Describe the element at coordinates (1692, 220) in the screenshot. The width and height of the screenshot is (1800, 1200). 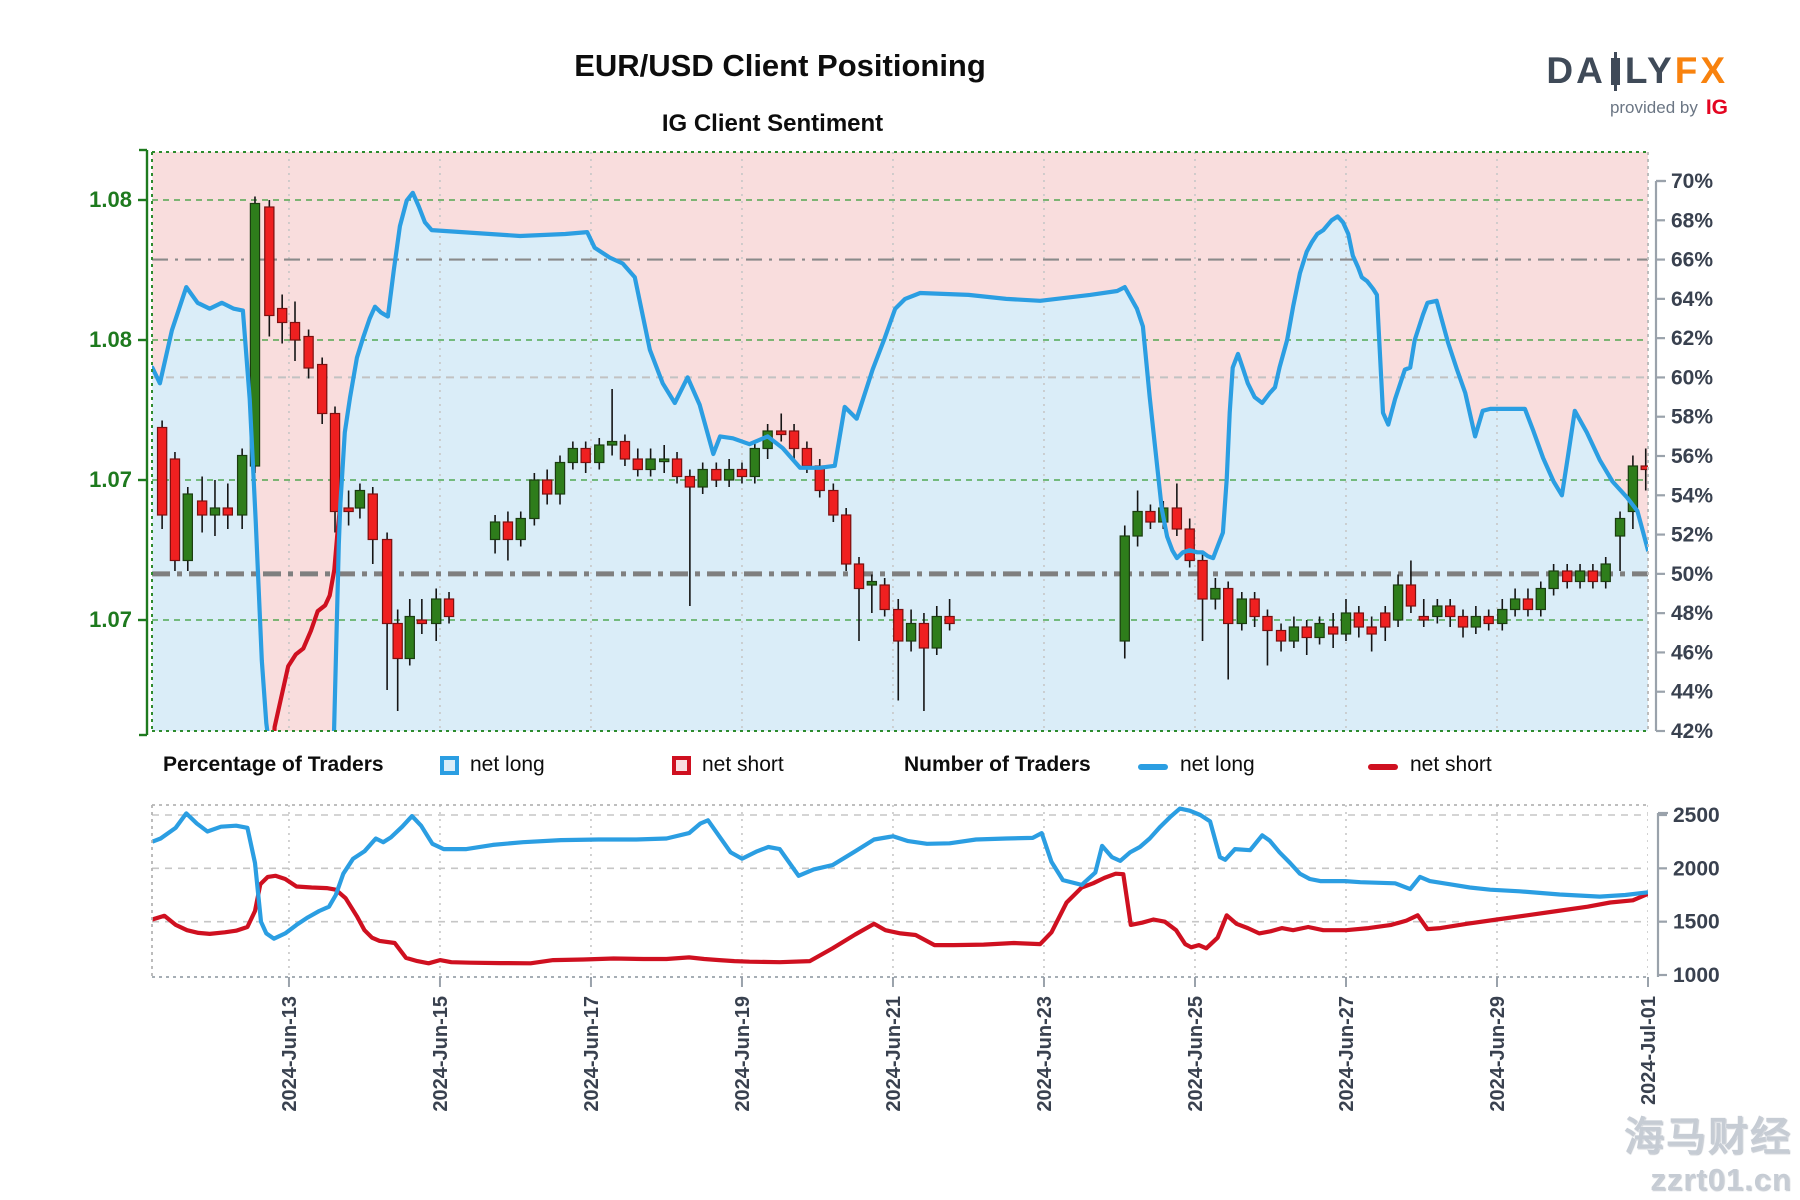
I see `percent-tick-label: 68%` at that location.